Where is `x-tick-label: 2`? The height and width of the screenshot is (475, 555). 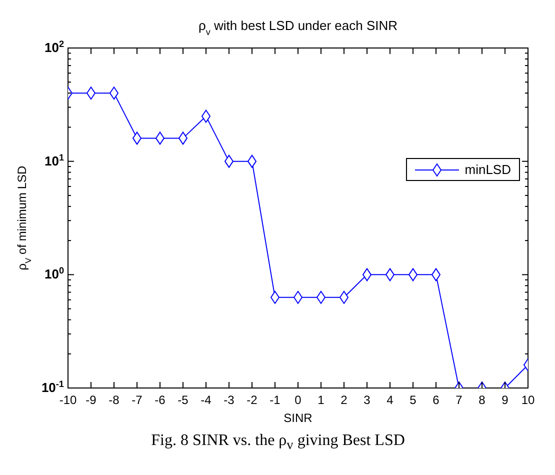 x-tick-label: 2 is located at coordinates (344, 400).